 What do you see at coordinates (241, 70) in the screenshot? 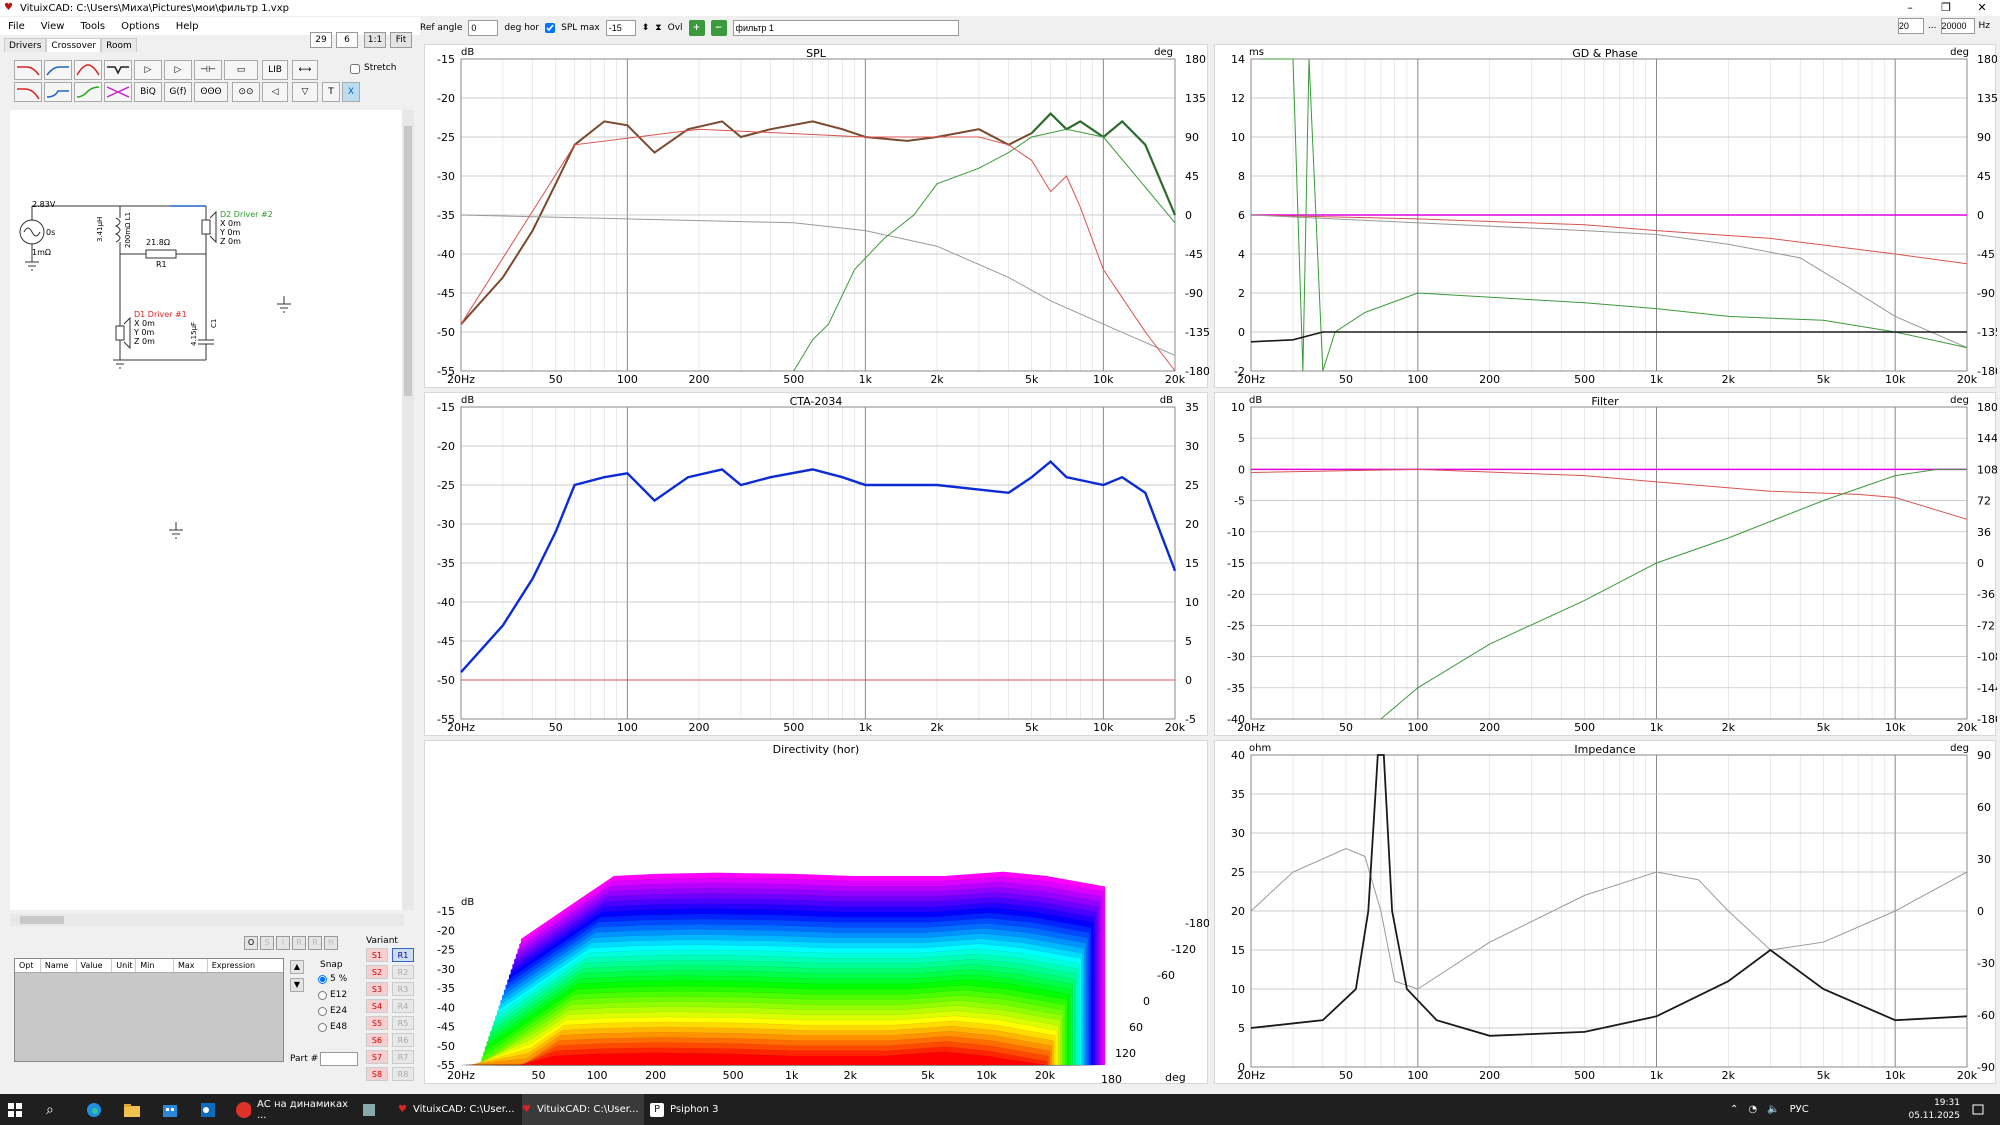
I see `resistor-button: ▭` at bounding box center [241, 70].